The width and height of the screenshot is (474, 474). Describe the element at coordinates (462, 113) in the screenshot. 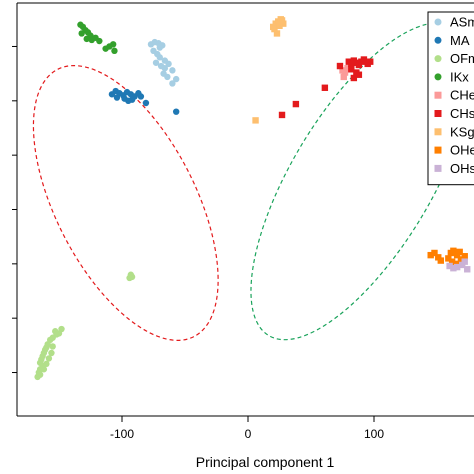

I see `legend-label: CHs` at that location.